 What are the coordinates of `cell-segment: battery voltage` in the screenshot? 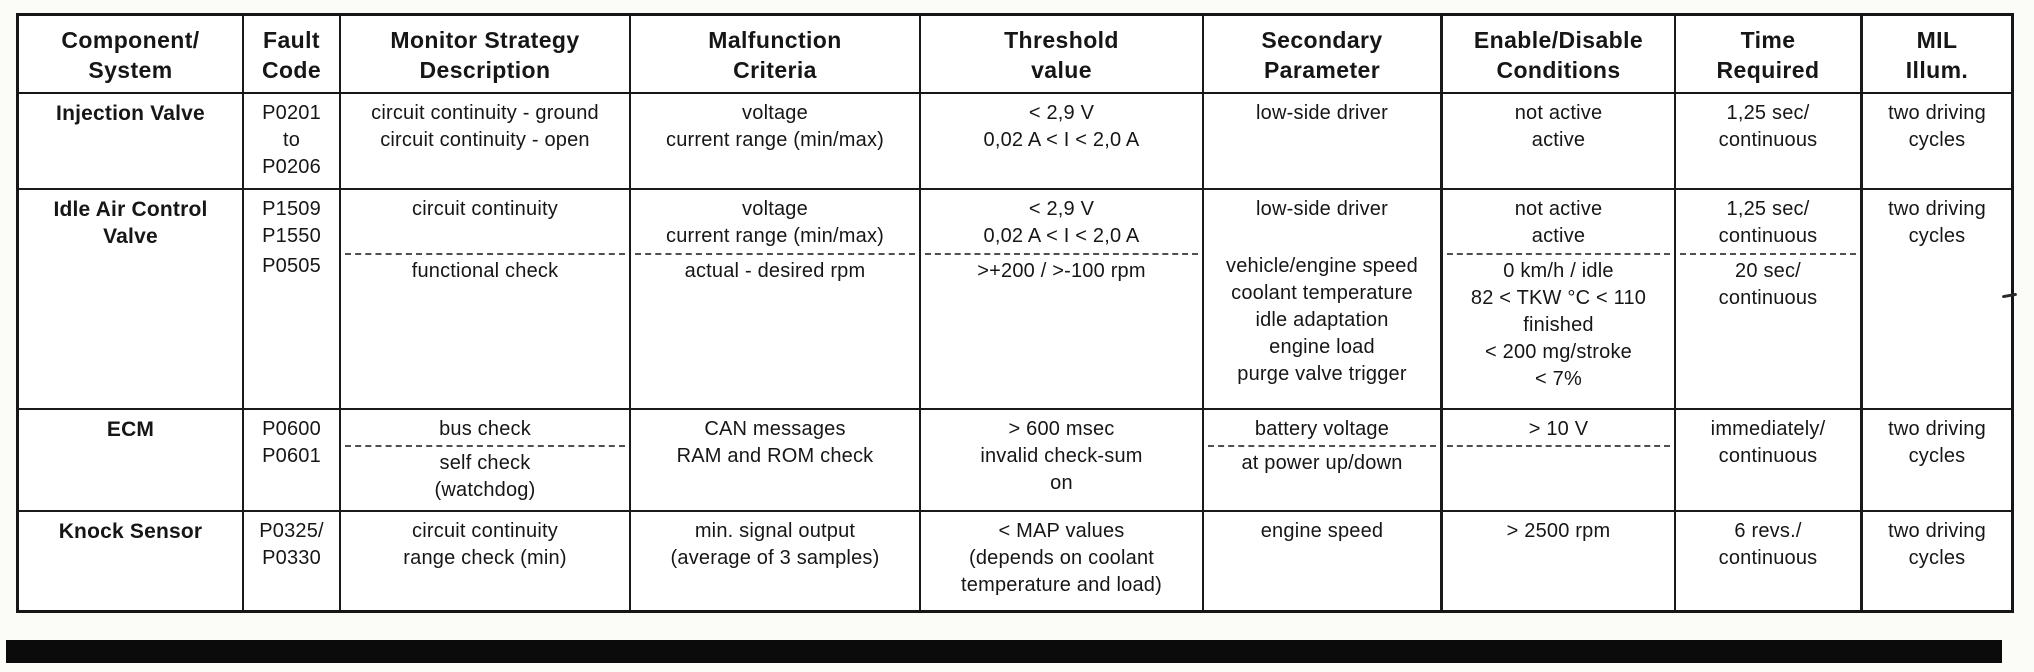 It's located at (1322, 430).